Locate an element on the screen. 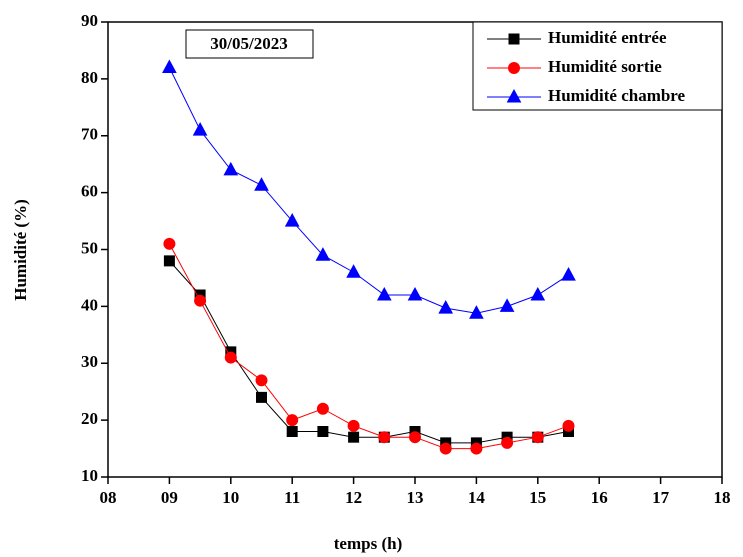  x-axis-label: temps (h) is located at coordinates (368, 543).